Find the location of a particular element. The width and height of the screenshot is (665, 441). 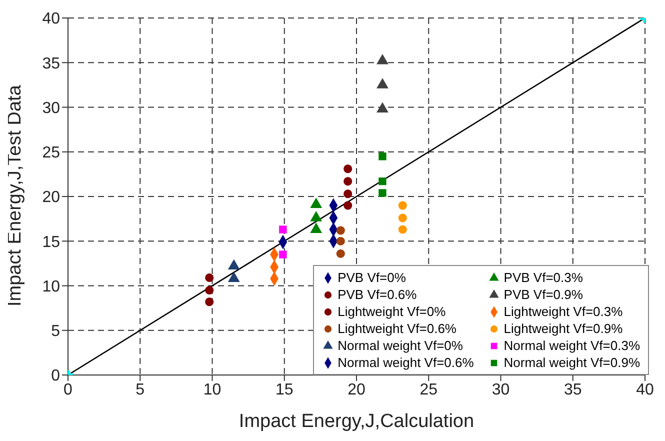

x-tick-label: 35 is located at coordinates (573, 389).